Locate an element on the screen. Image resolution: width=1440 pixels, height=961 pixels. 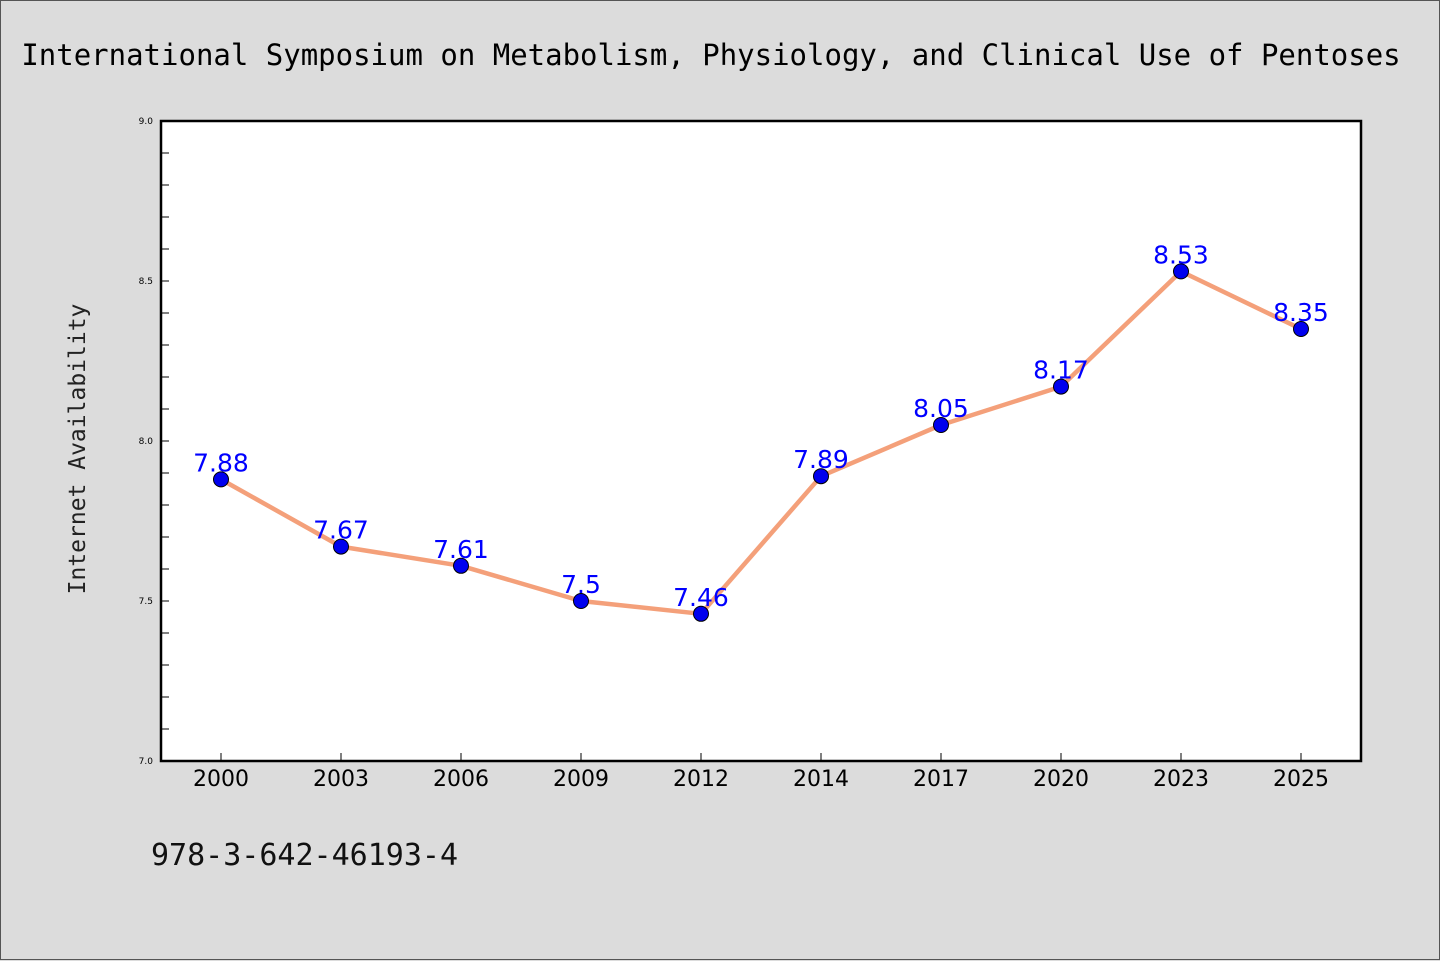
x-tick-label: 2020 is located at coordinates (1061, 779).